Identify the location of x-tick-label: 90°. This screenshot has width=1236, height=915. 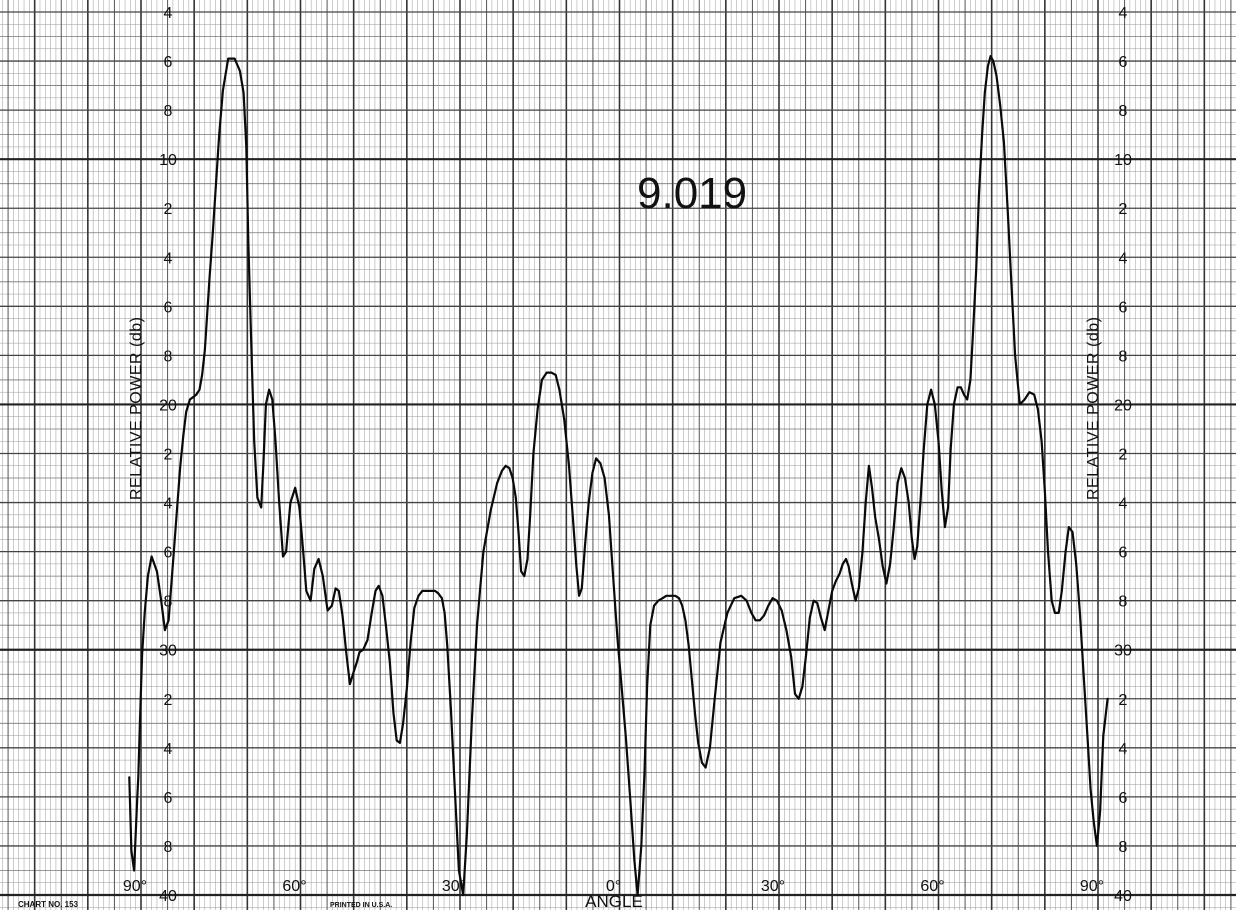
(135, 886).